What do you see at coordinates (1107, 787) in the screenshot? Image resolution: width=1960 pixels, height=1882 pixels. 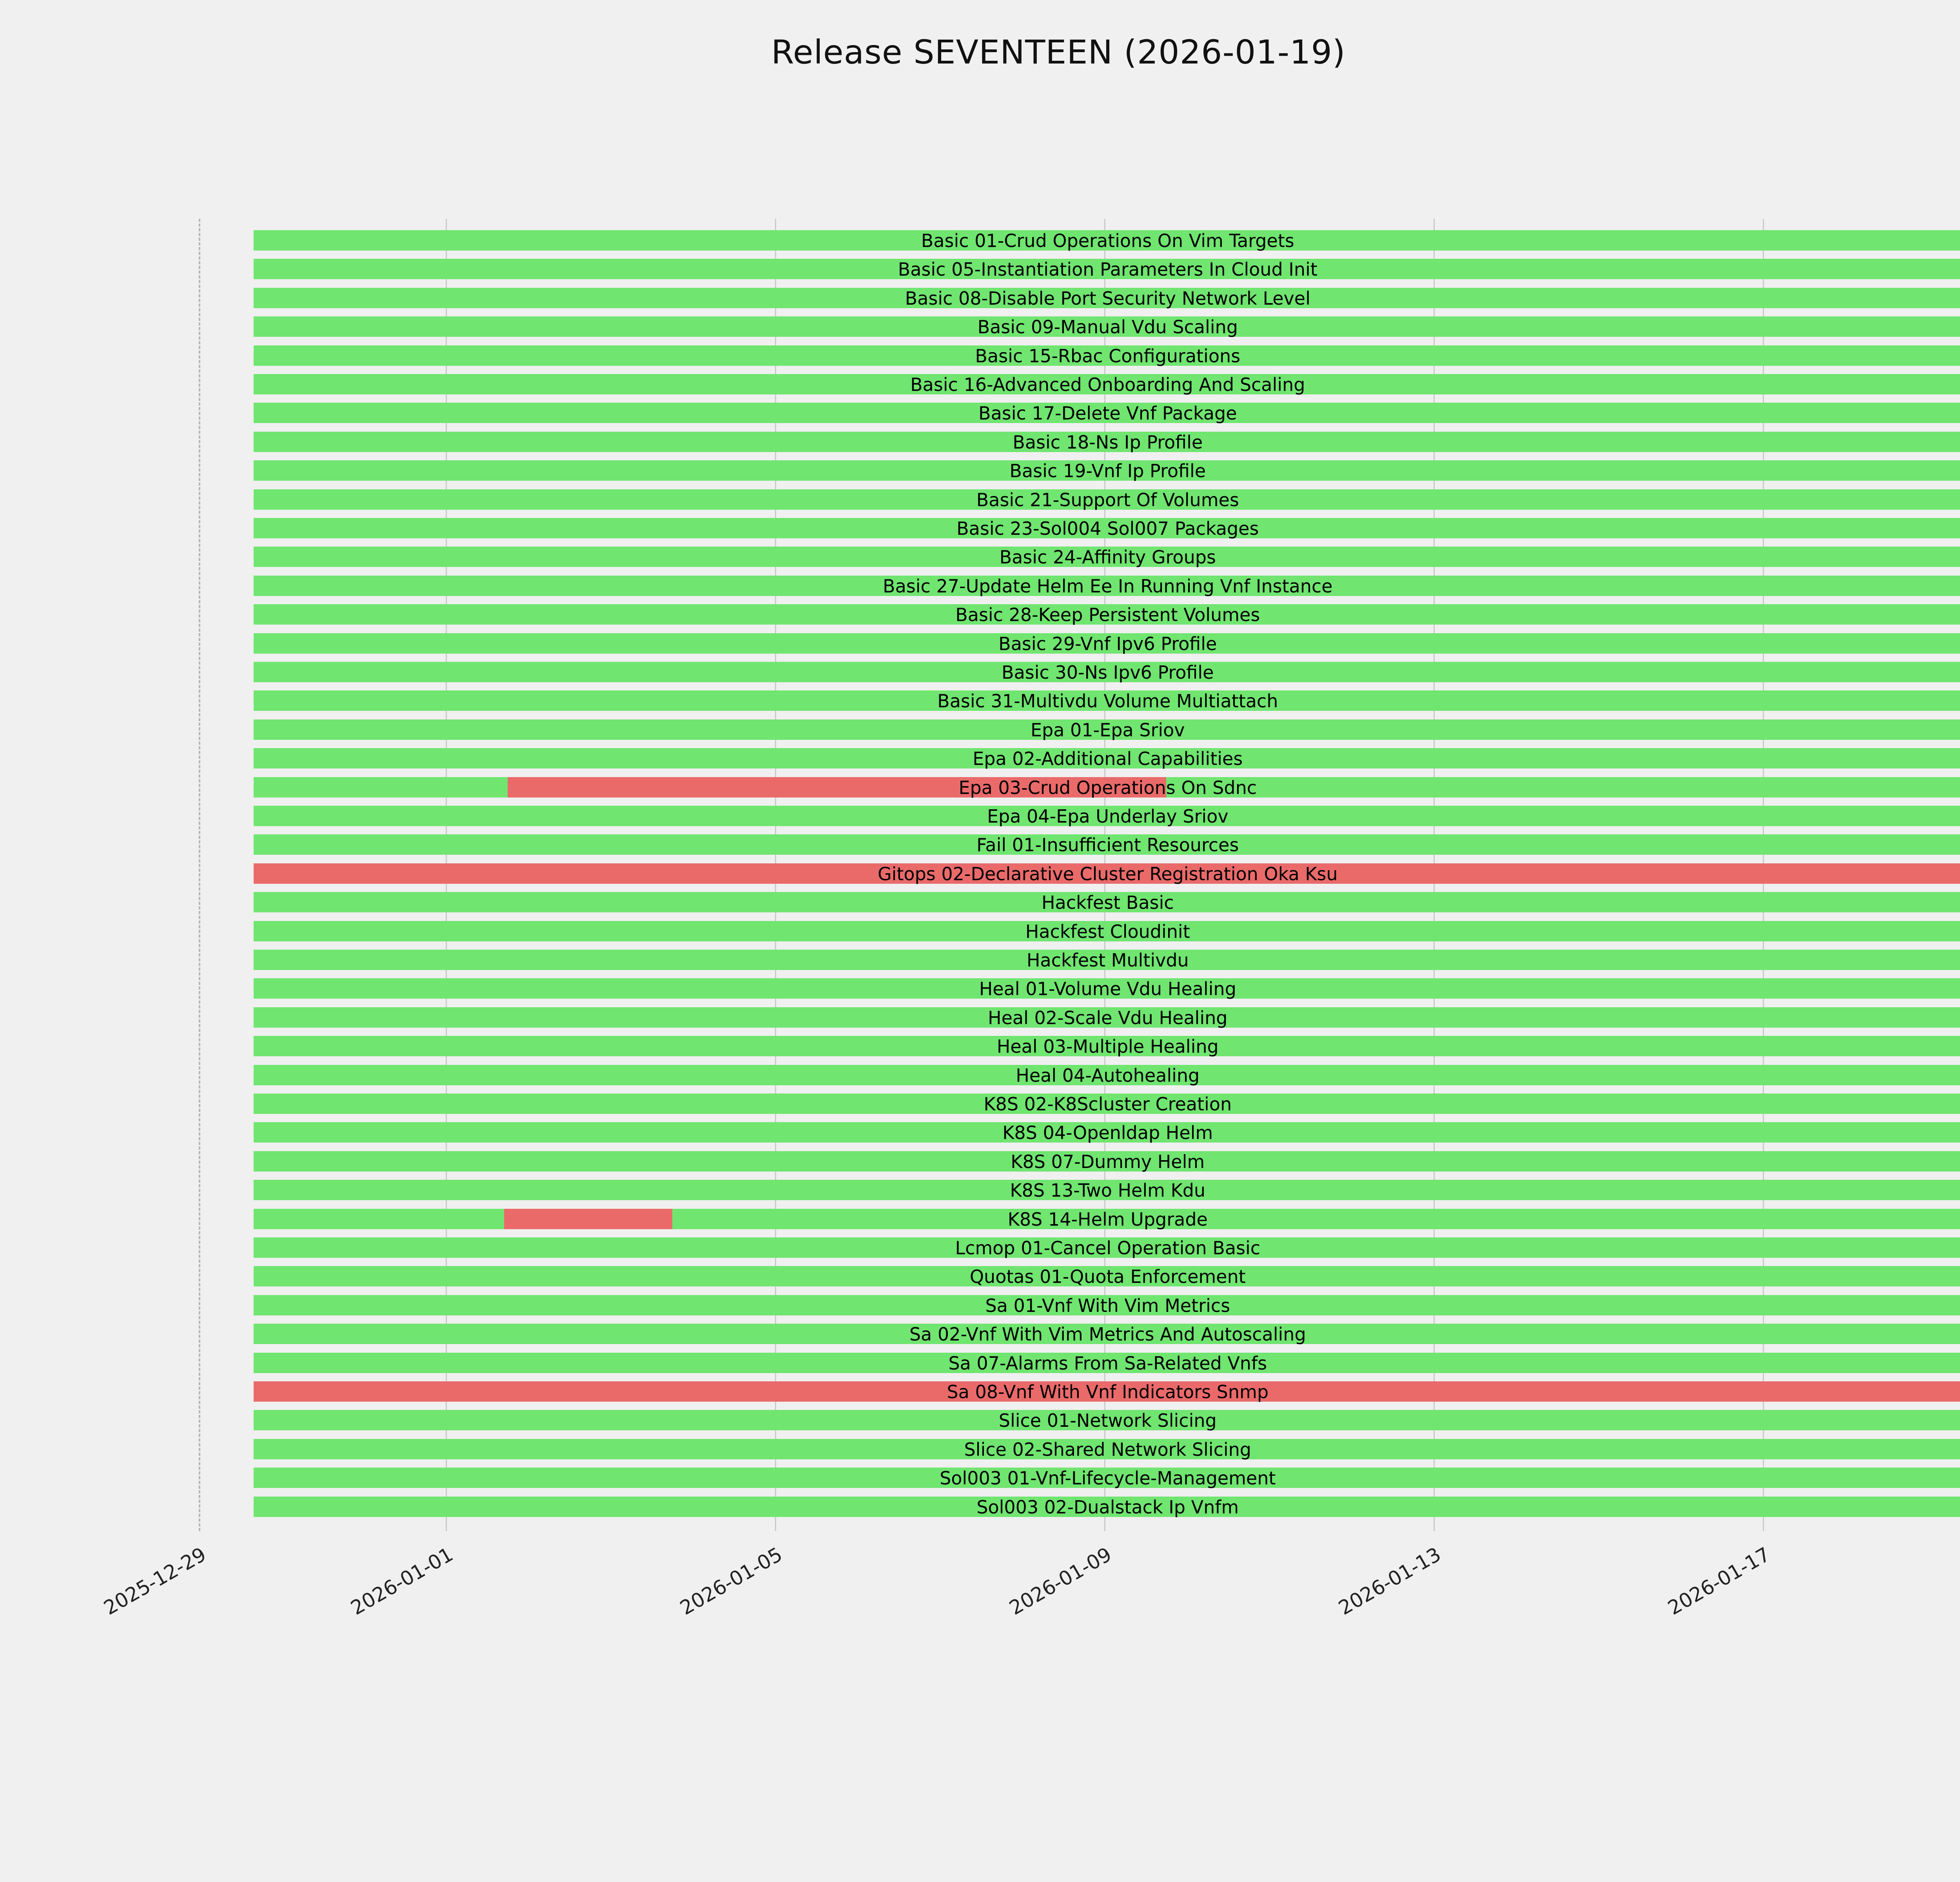 I see `task-label: Epa 03-Crud Operations On Sdnc` at bounding box center [1107, 787].